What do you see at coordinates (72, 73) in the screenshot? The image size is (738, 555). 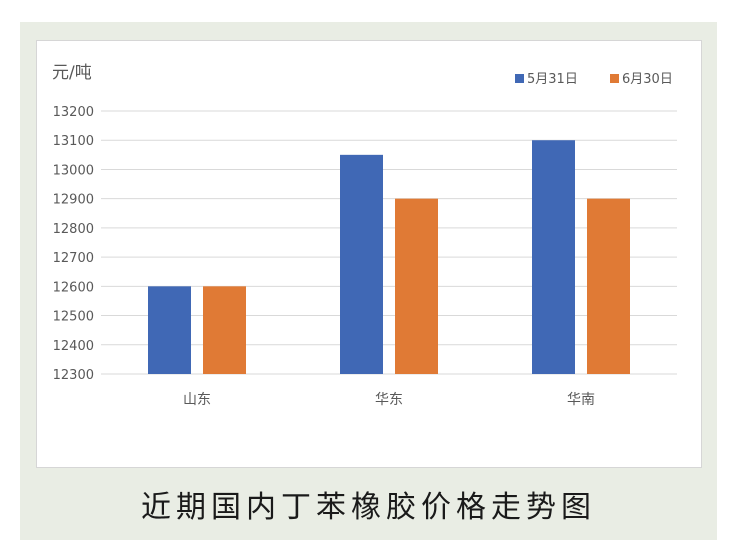 I see `y-axis-label: 元/吨` at bounding box center [72, 73].